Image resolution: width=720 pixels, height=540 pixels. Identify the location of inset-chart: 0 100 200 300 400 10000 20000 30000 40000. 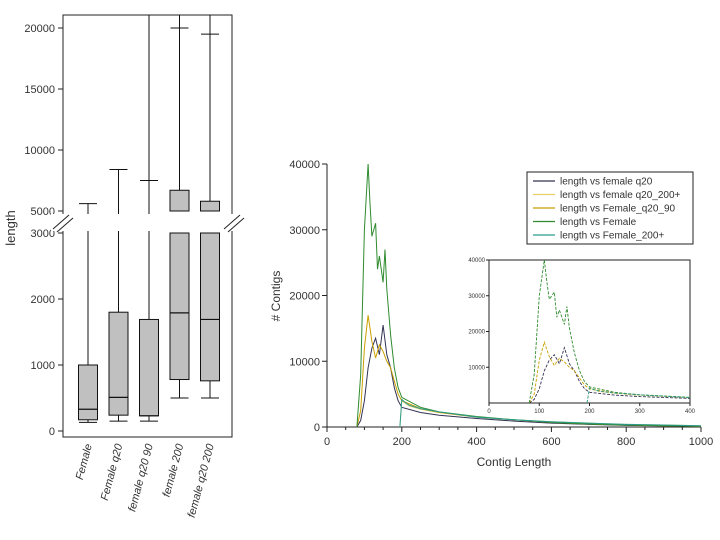
(582, 336).